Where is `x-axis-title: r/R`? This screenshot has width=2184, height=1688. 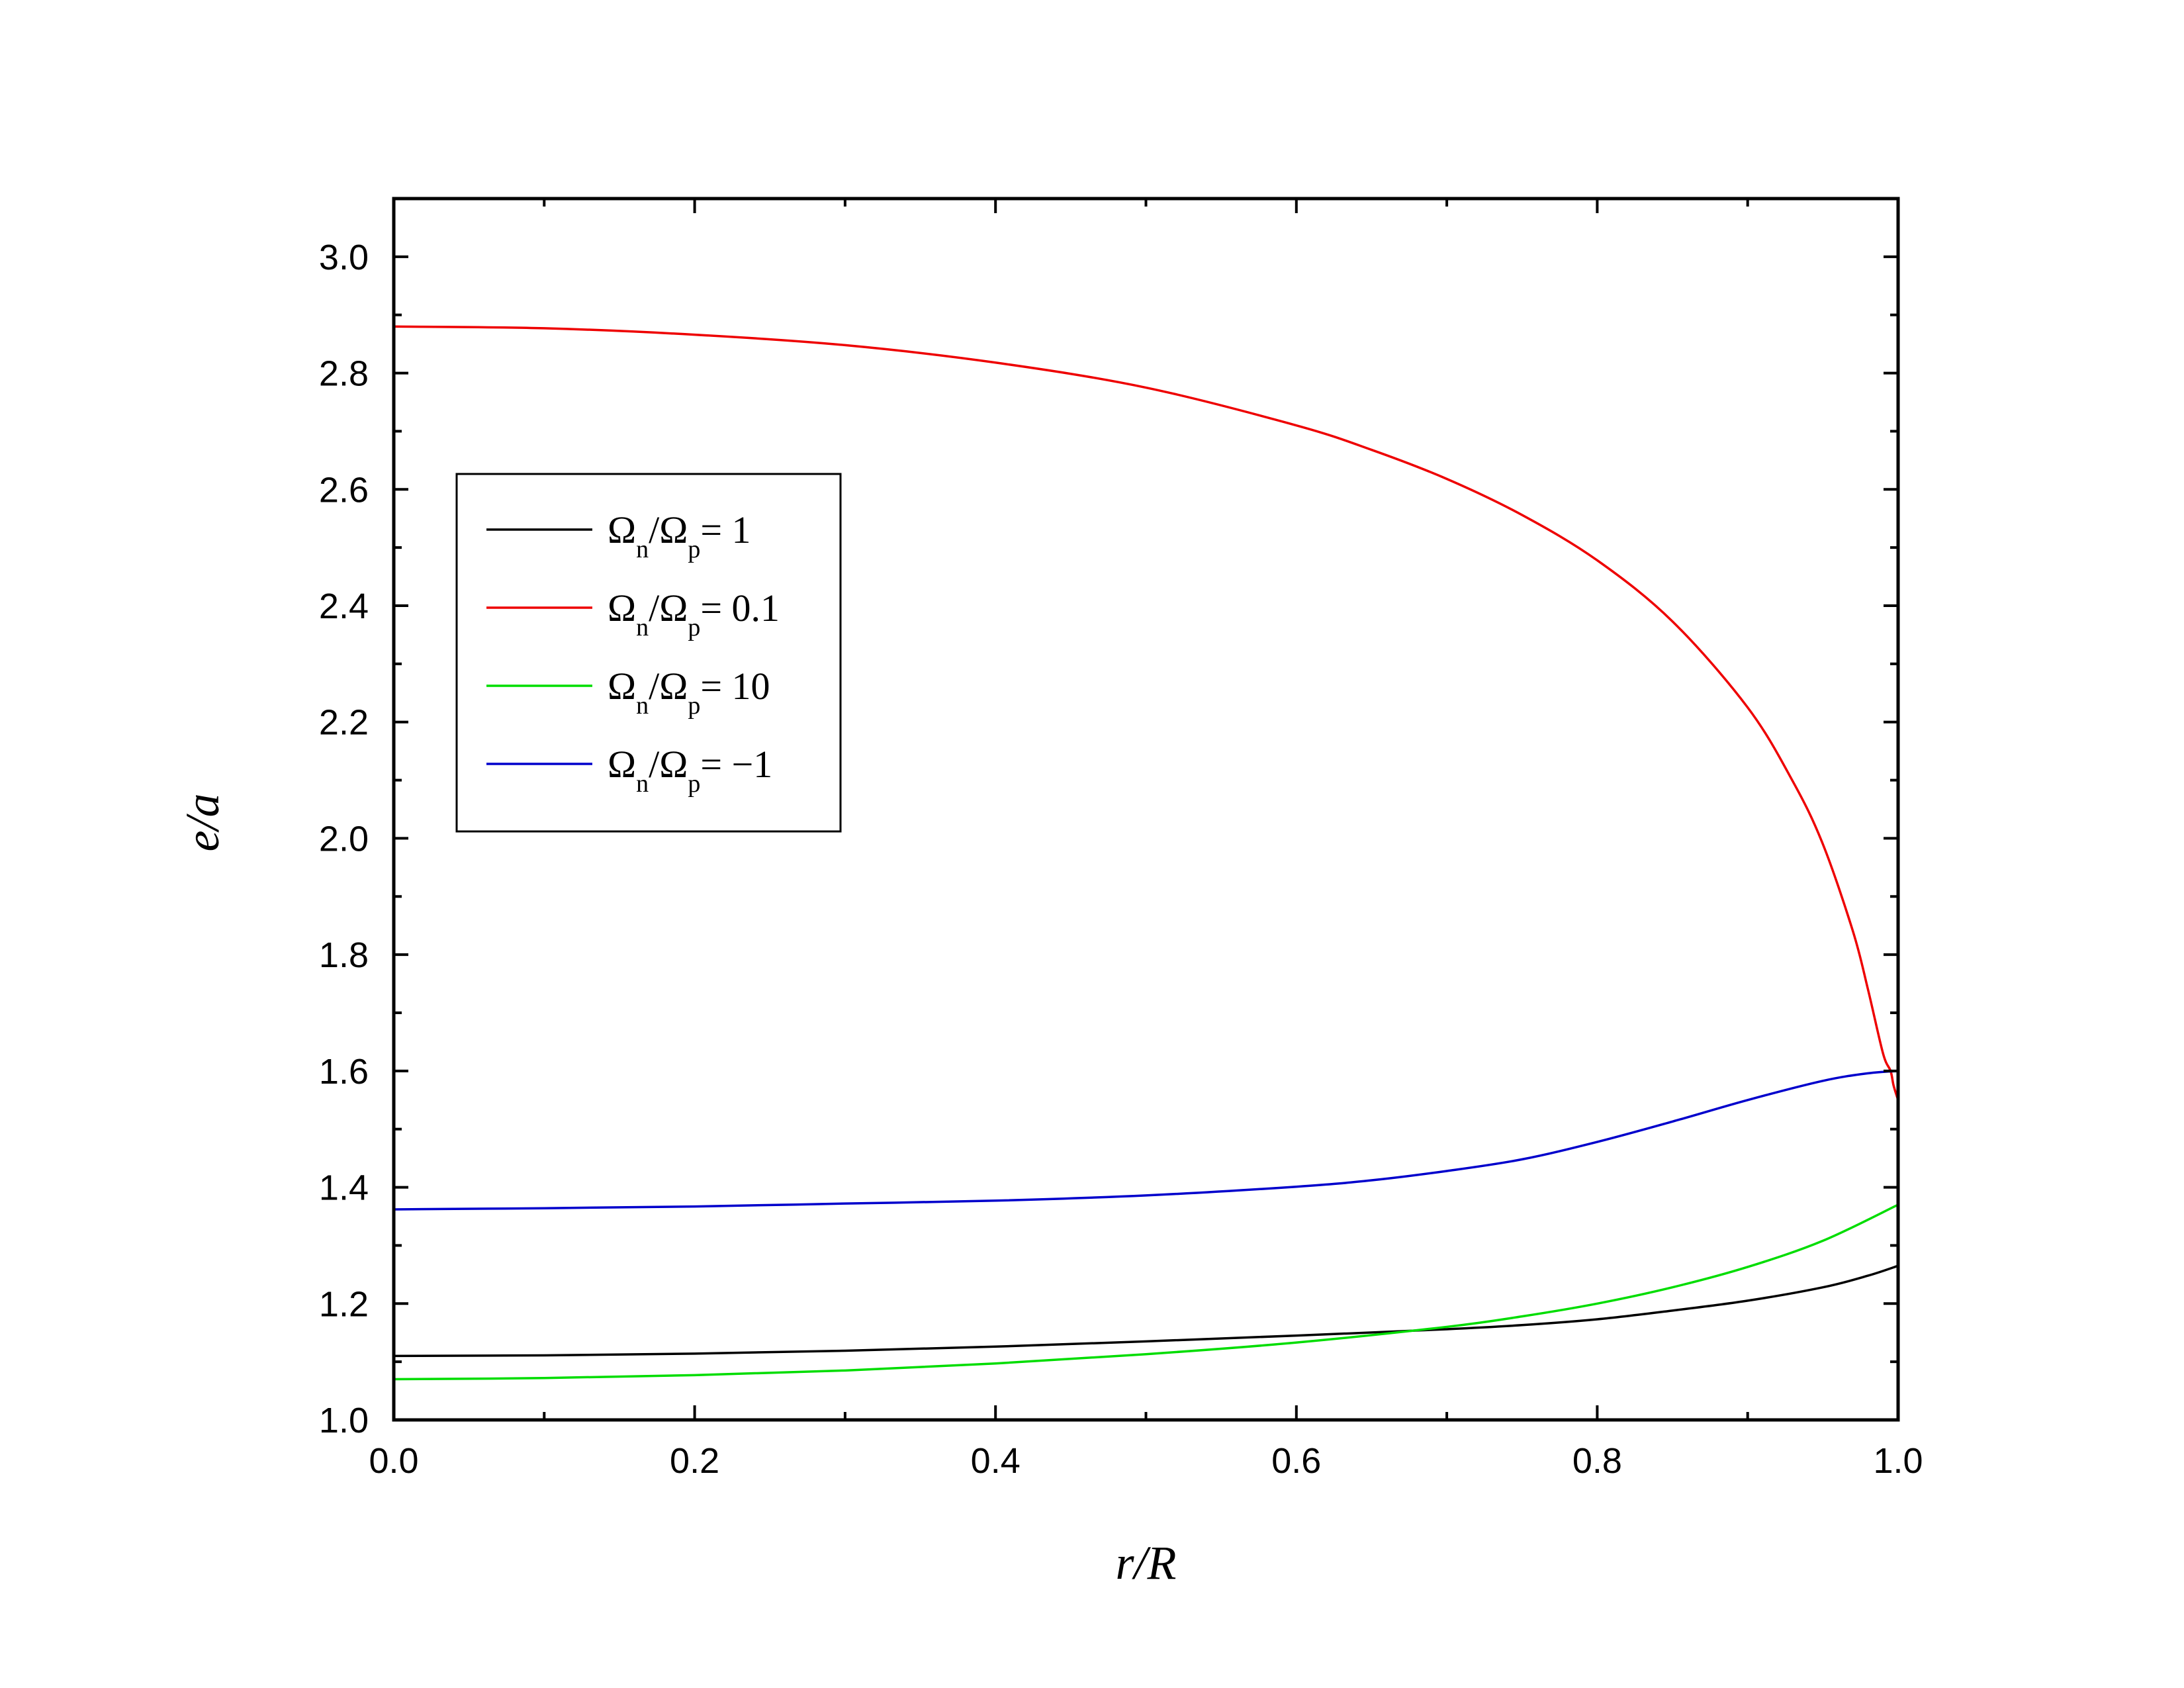
x-axis-title: r/R is located at coordinates (1145, 1562).